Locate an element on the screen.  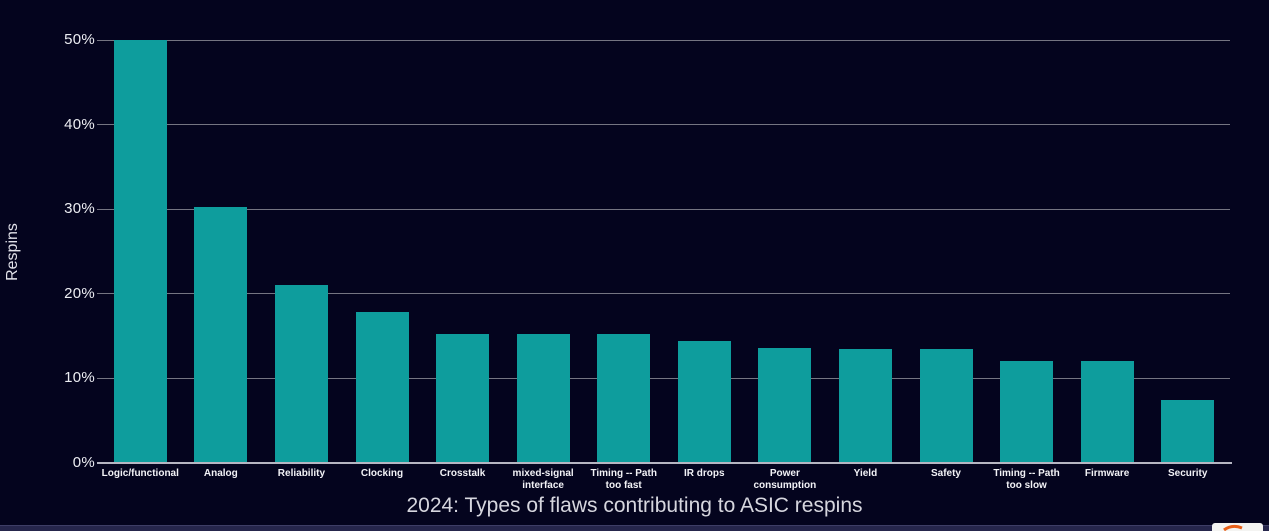
y-tick-label-0: 0% is located at coordinates (83, 462).